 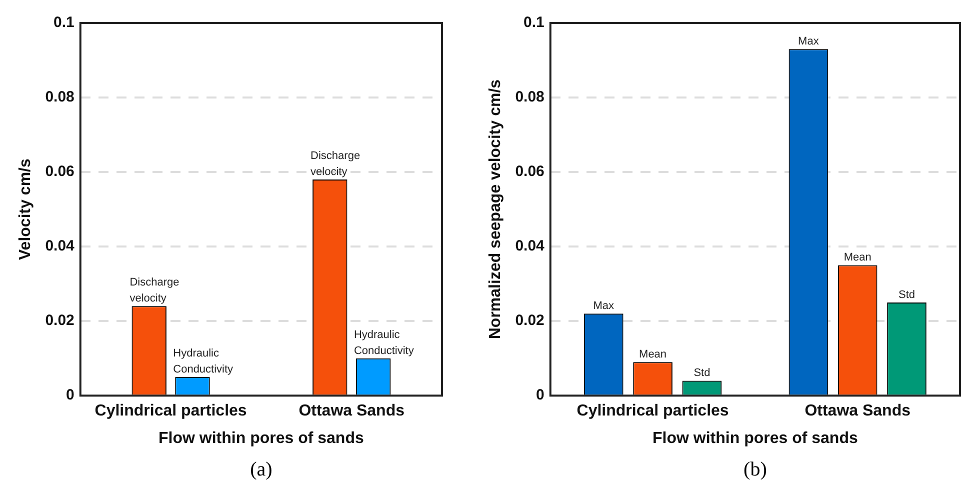 What do you see at coordinates (384, 342) in the screenshot?
I see `series-label: Hydraulic Conductivity` at bounding box center [384, 342].